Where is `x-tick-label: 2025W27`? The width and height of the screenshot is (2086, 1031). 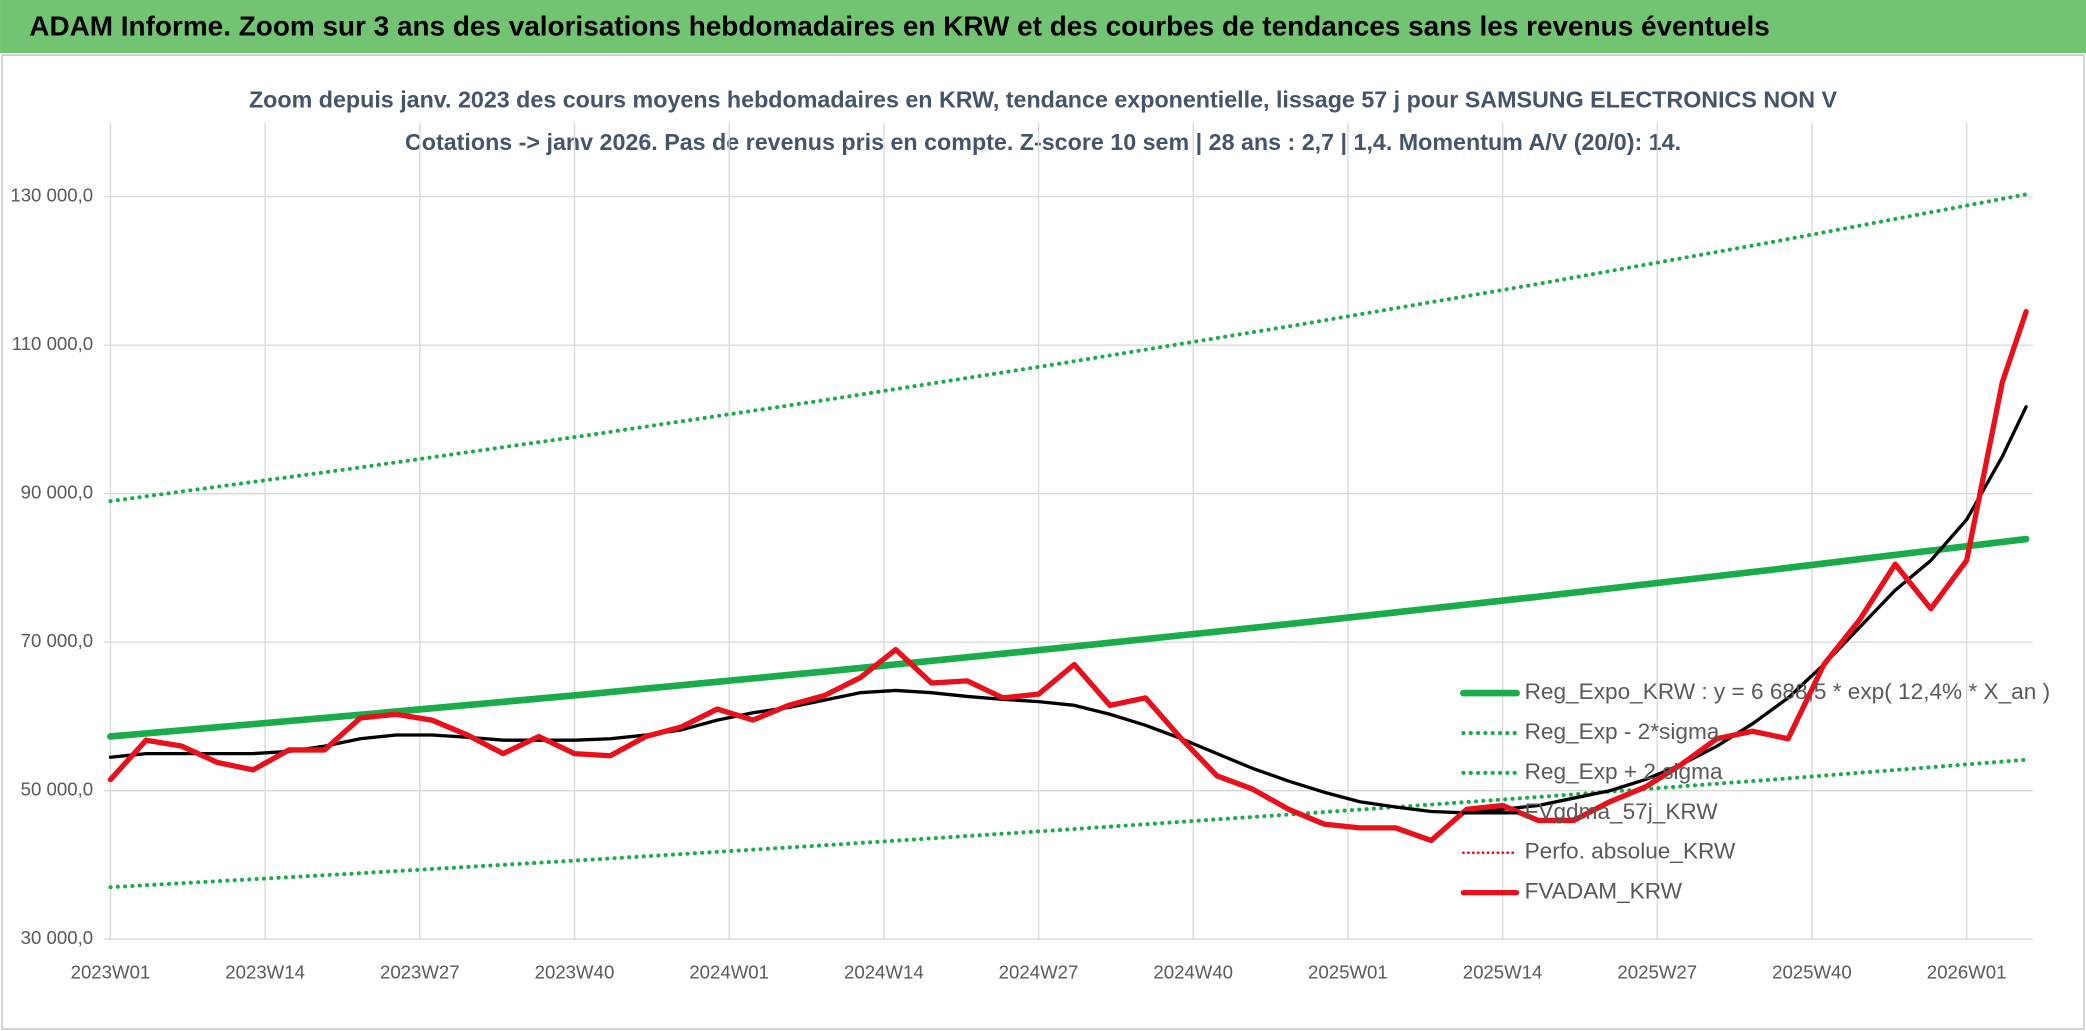
x-tick-label: 2025W27 is located at coordinates (1657, 972).